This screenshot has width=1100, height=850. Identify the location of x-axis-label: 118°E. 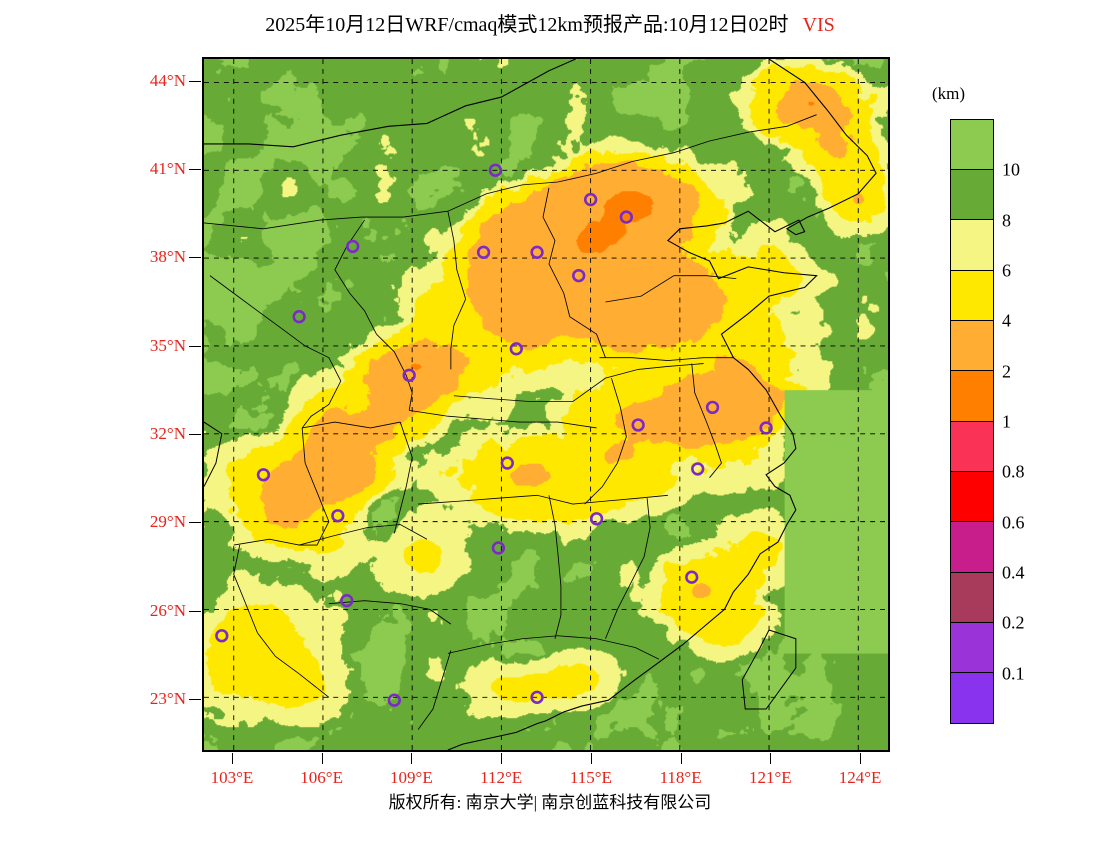
(680, 777).